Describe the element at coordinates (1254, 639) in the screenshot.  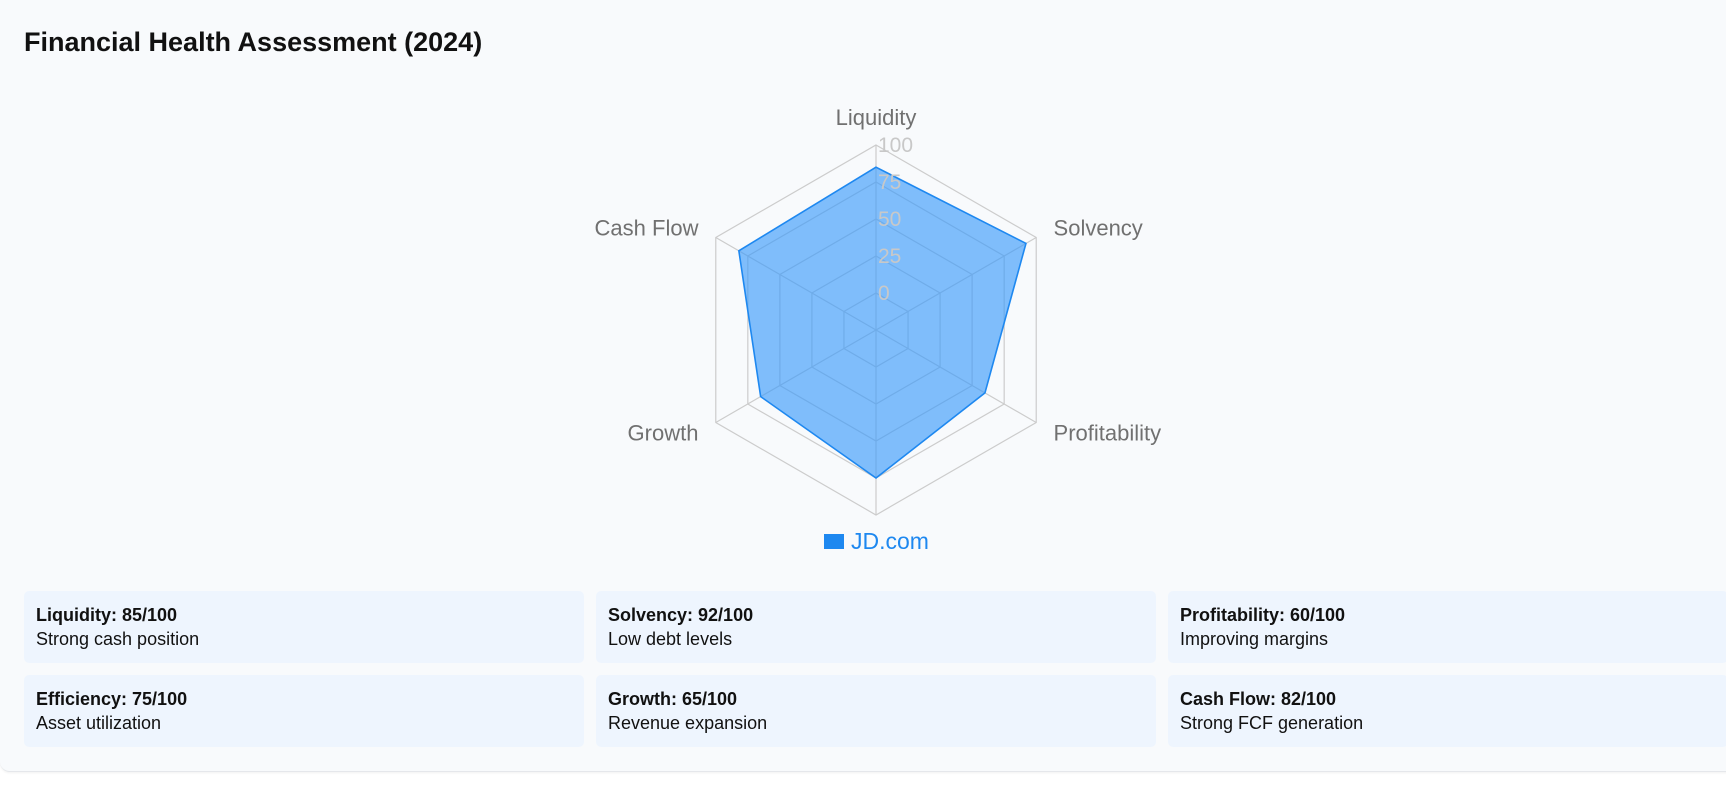
I see `metric-note: Improving margins` at that location.